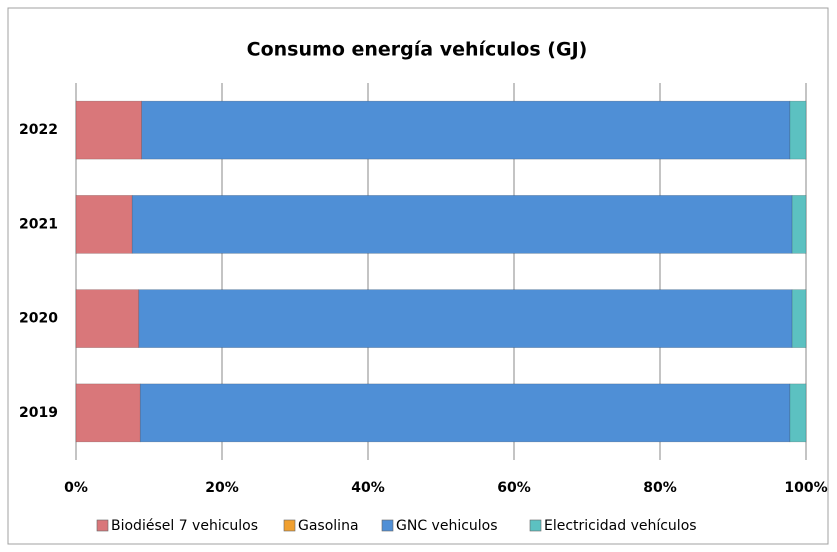  Describe the element at coordinates (514, 488) in the screenshot. I see `x-tick-label: 60%` at that location.